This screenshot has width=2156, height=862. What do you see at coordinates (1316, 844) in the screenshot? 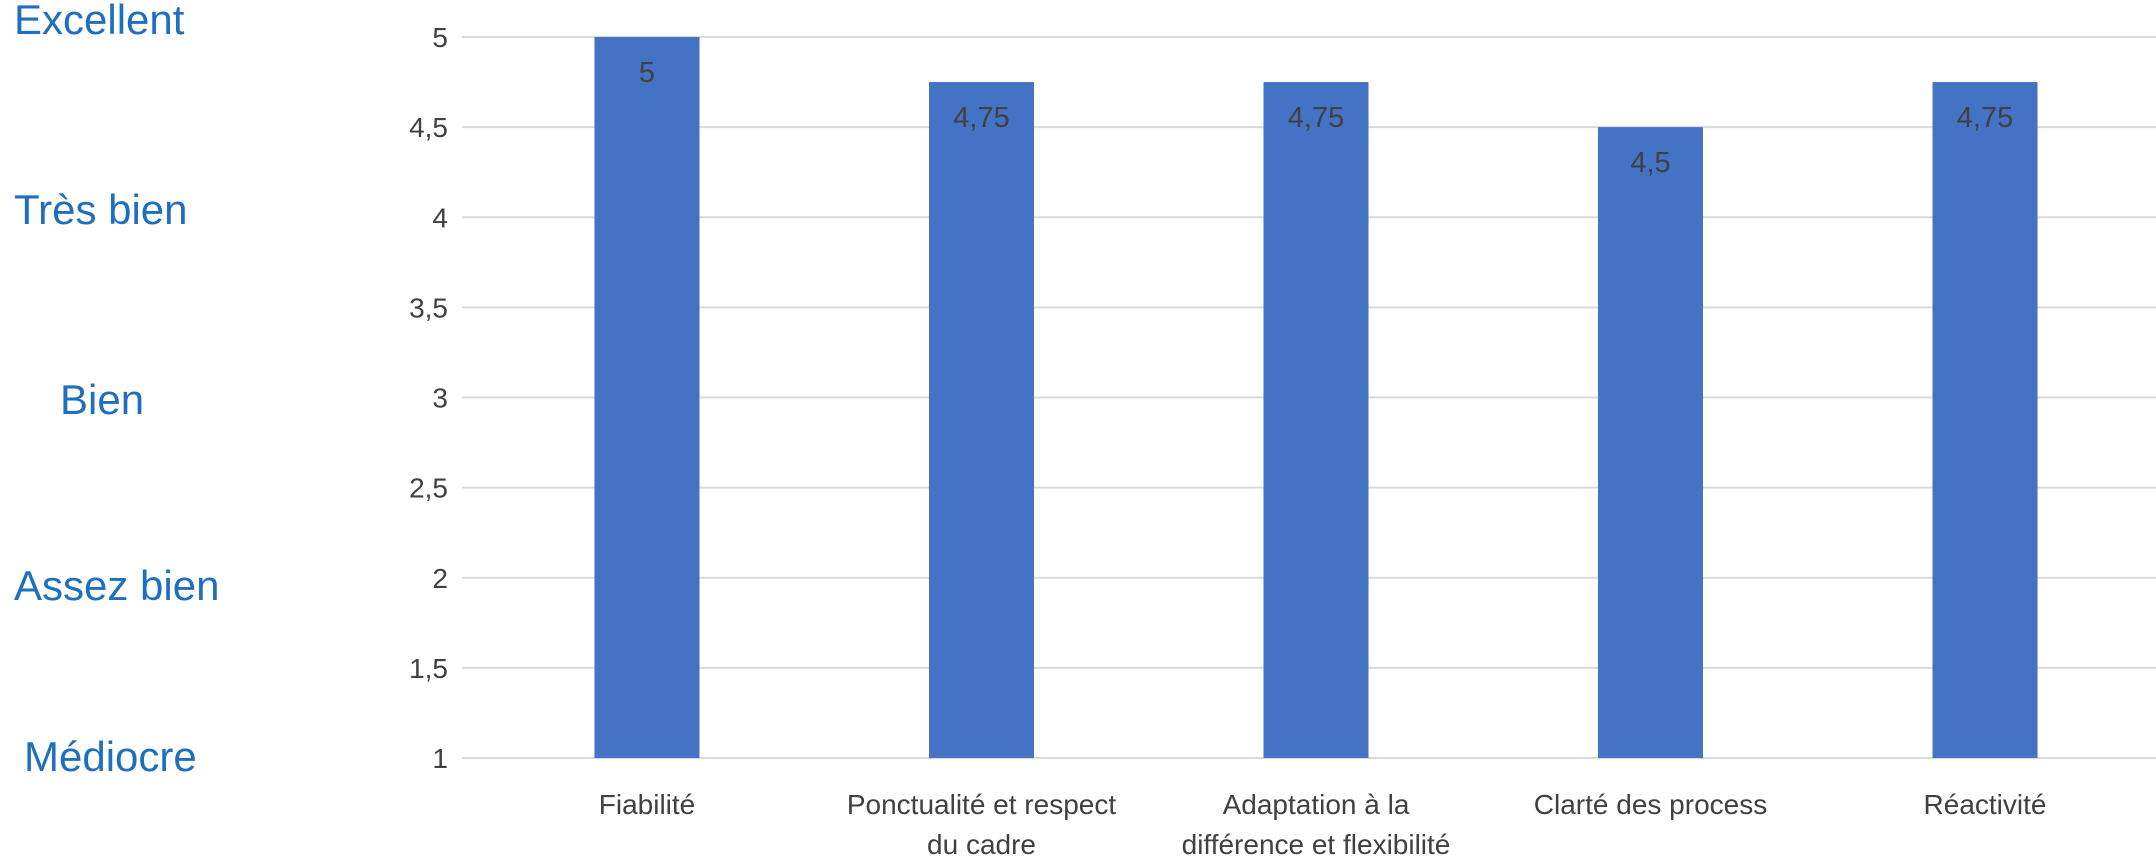
I see `x-tick-label: différence et flexibilité` at bounding box center [1316, 844].